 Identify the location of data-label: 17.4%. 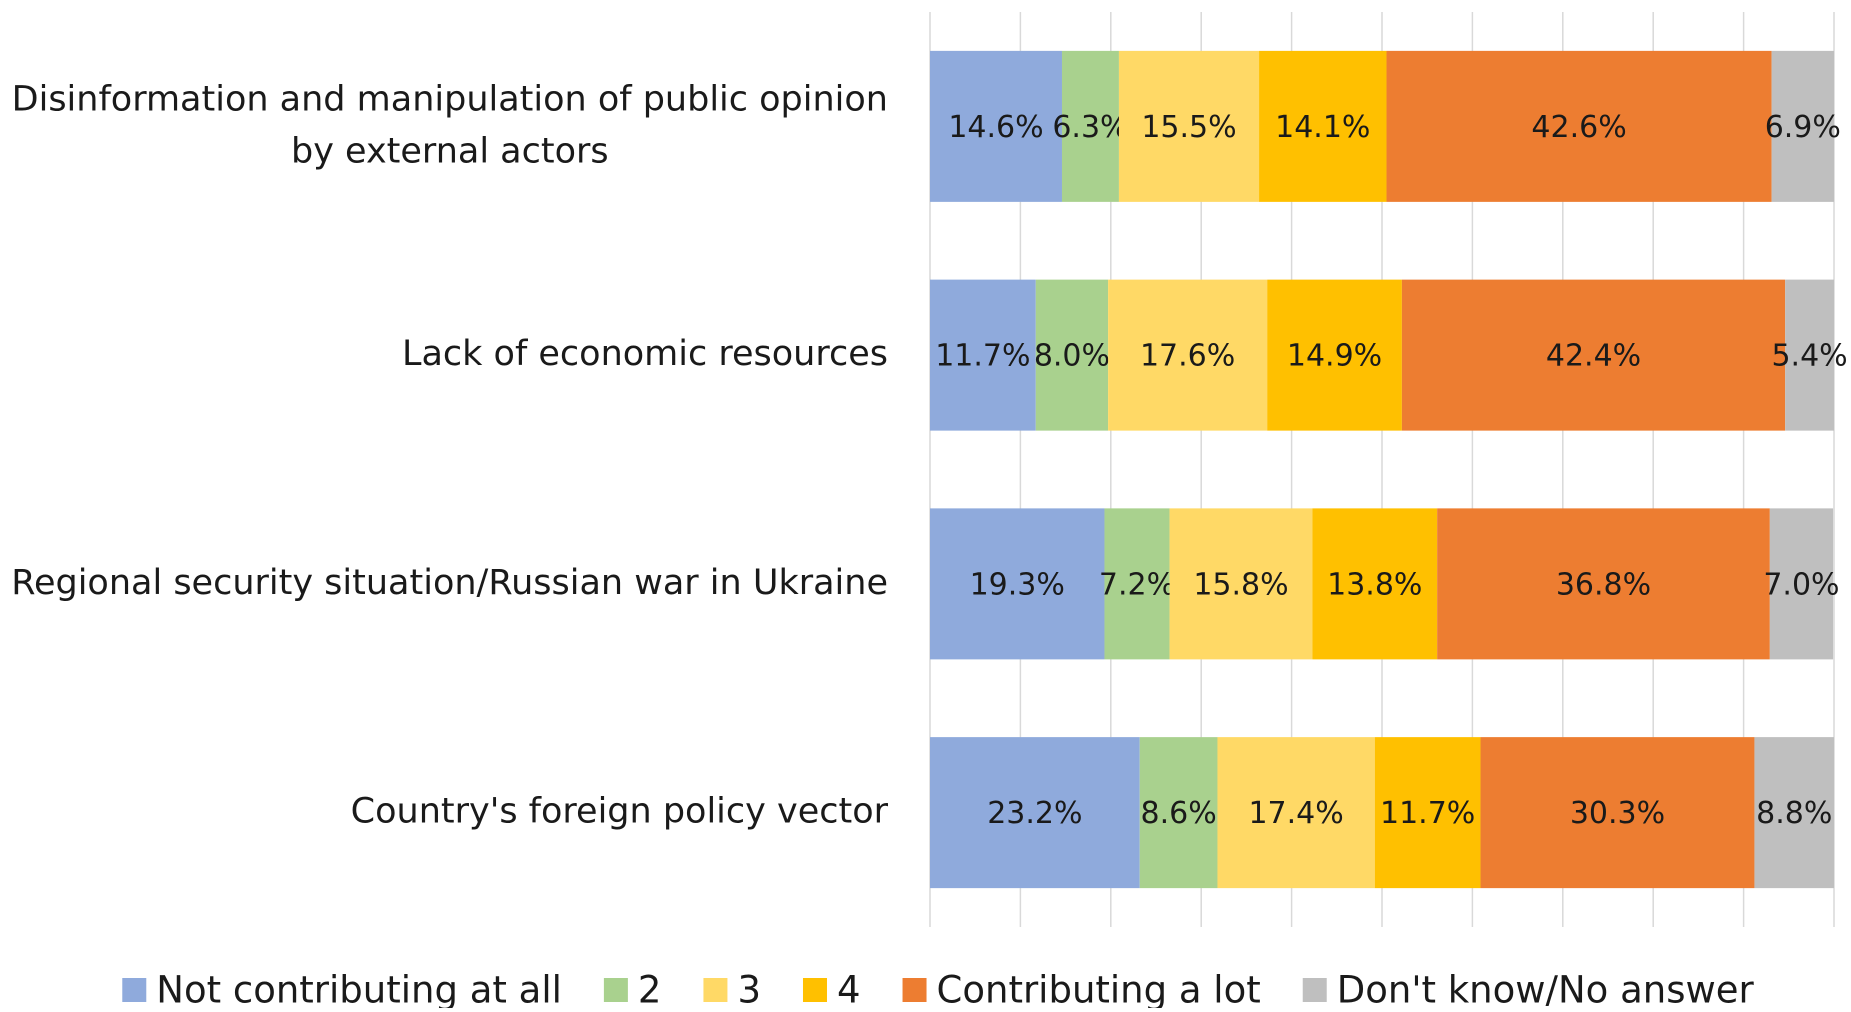
(1295, 813).